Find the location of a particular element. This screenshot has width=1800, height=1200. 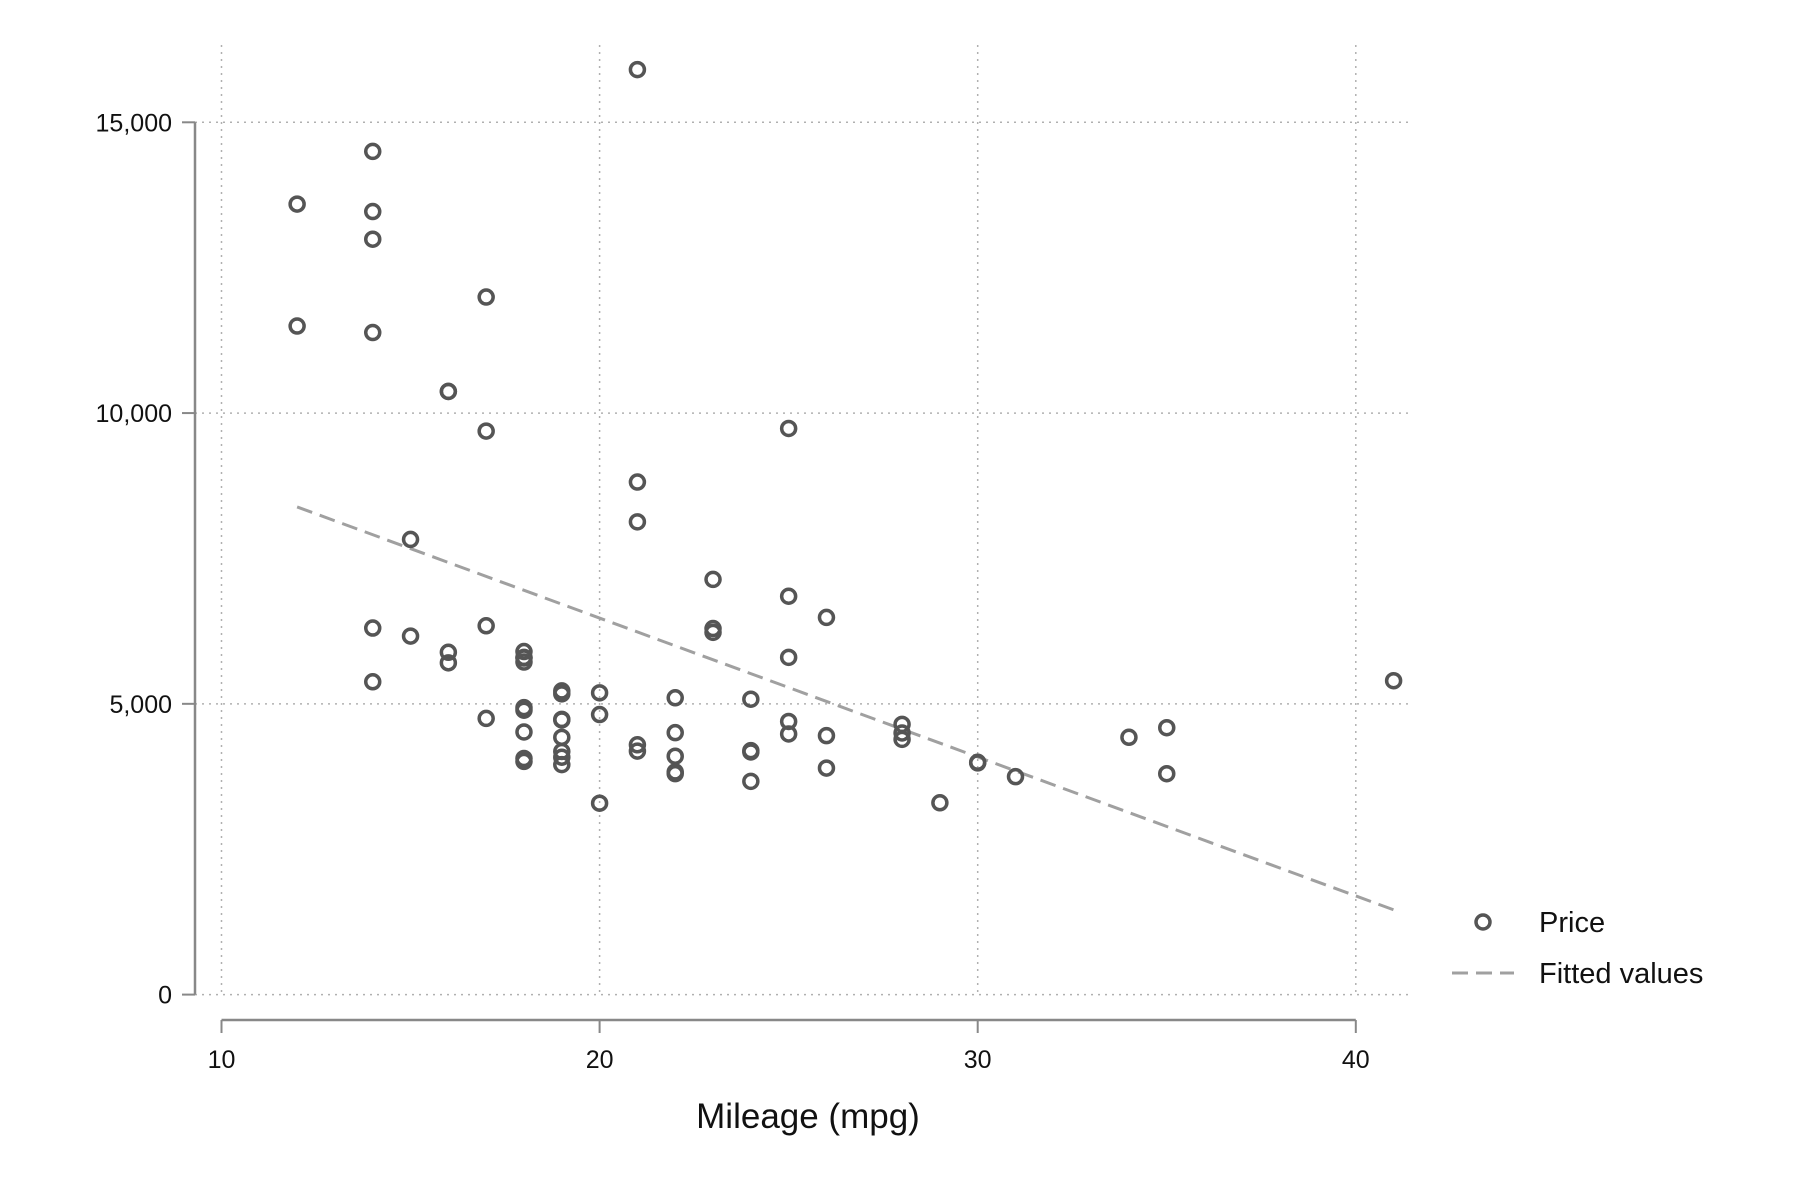

y-tick-label: 0 is located at coordinates (165, 996).